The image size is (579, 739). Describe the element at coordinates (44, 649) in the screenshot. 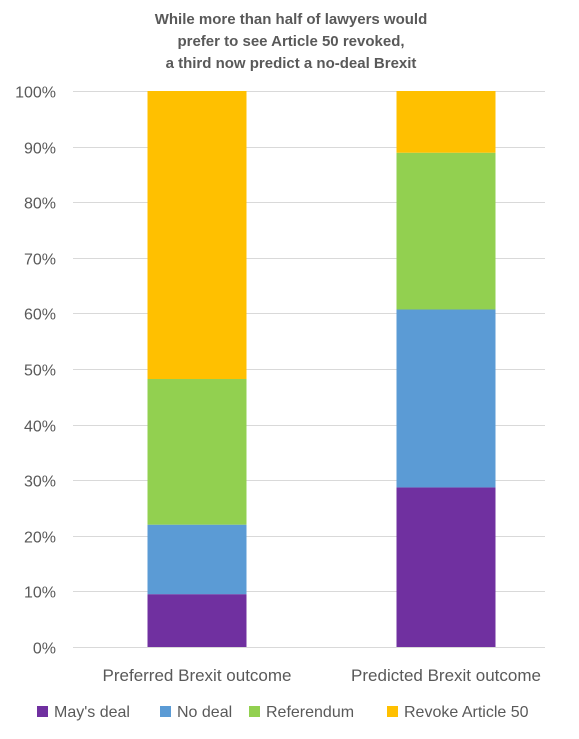

I see `y-tick-label: 0%` at that location.